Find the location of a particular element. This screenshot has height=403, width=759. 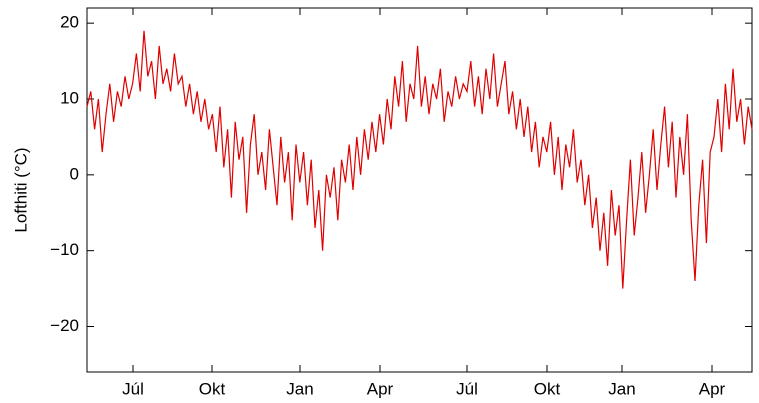

y-tick-label: −10 is located at coordinates (64, 249).